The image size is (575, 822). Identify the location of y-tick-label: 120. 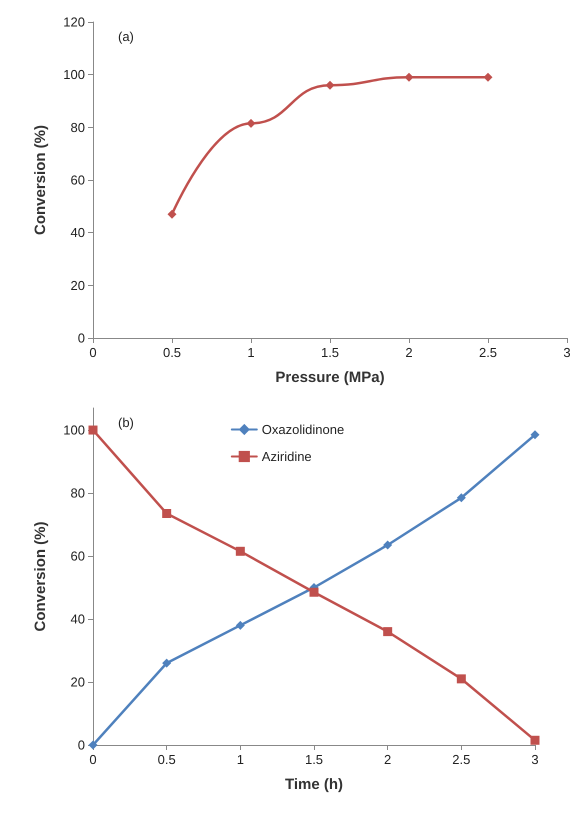
(74, 22).